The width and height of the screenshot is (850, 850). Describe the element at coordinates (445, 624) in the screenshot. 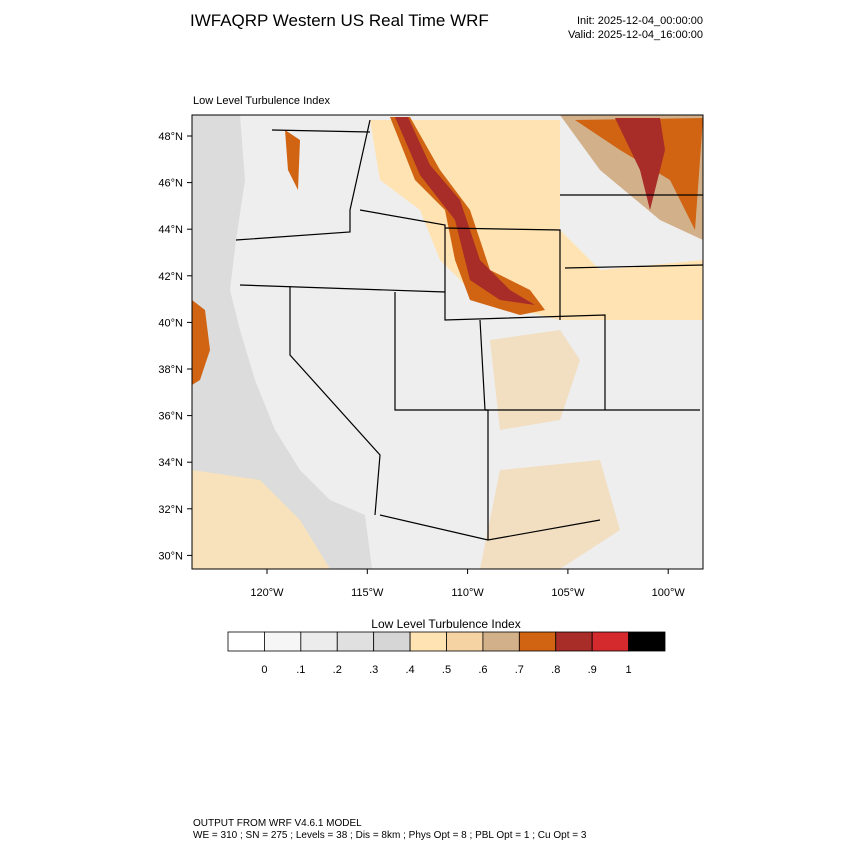

I see `colorbar-title: Low Level Turbulence Index` at that location.